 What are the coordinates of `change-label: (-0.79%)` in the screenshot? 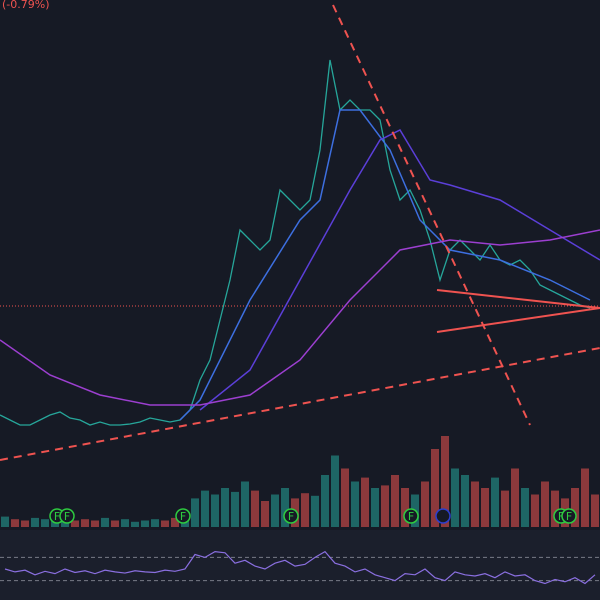 It's located at (26, 5).